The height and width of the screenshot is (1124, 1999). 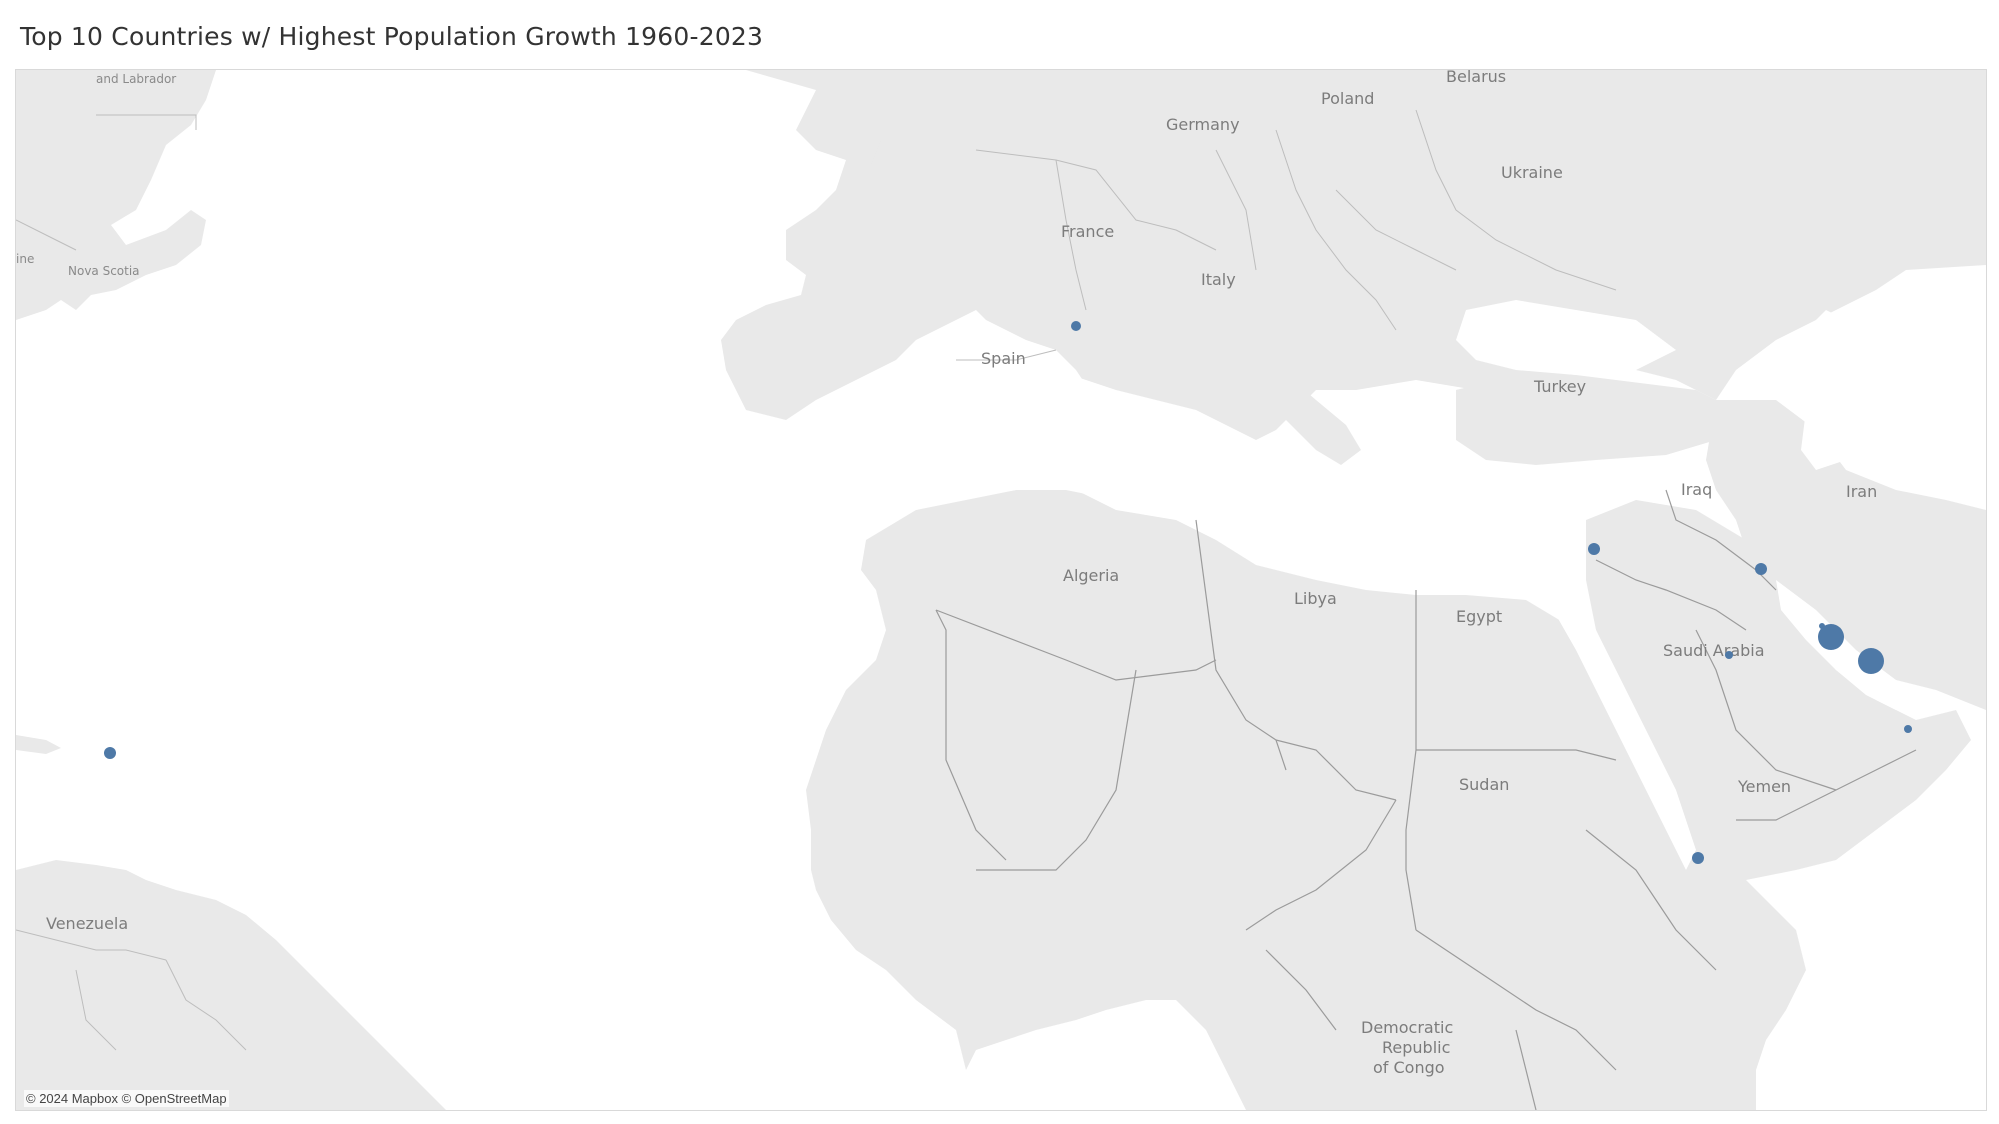 What do you see at coordinates (1532, 172) in the screenshot?
I see `label-ukraine: Ukraine` at bounding box center [1532, 172].